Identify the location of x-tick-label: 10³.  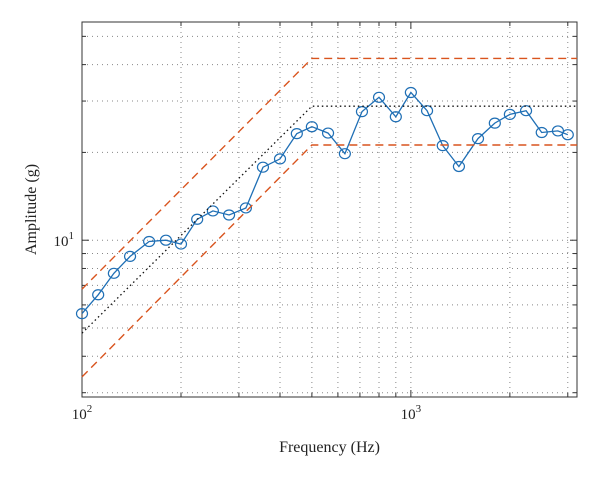
(411, 413).